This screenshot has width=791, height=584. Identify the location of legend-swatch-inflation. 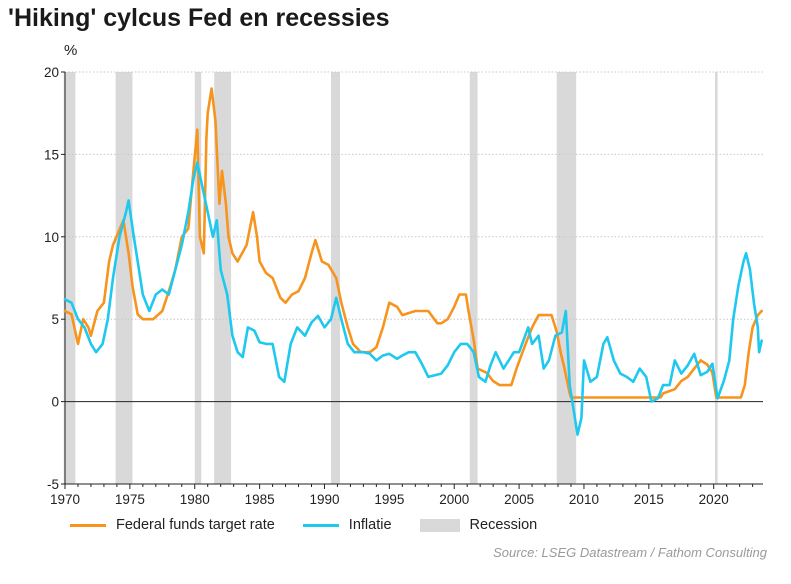
(320, 525).